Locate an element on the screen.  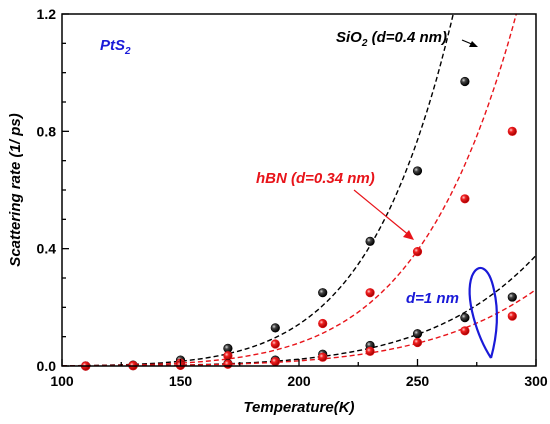
y-tick-label: 0.0 is located at coordinates (47, 366).